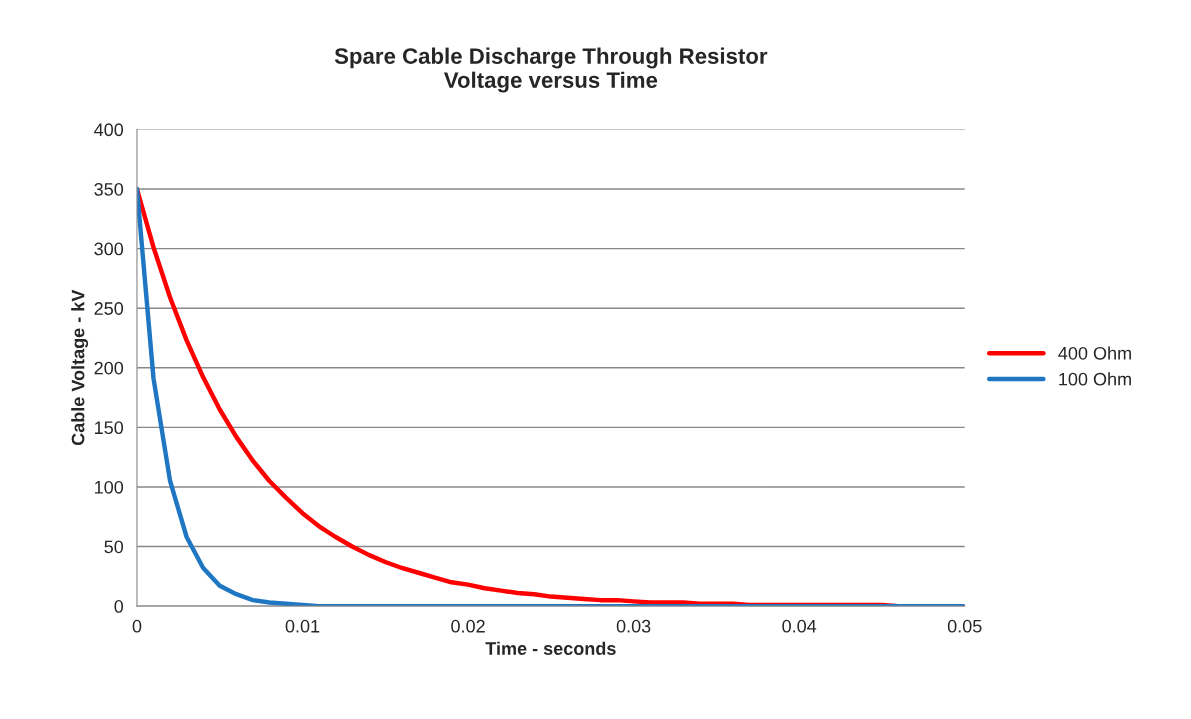  Describe the element at coordinates (109, 308) in the screenshot. I see `y-tick-label: 250` at that location.